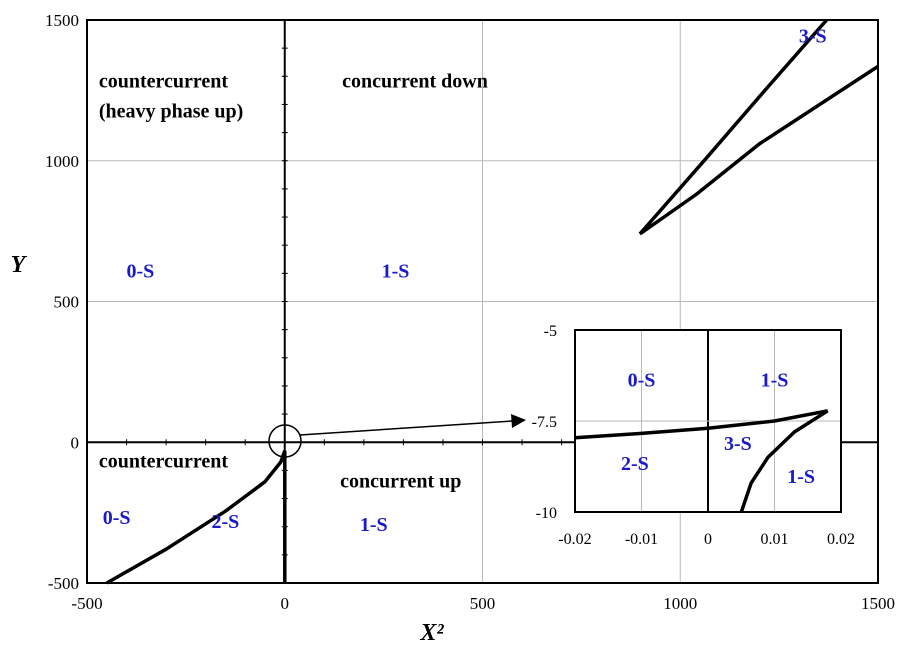 The width and height of the screenshot is (904, 655). What do you see at coordinates (813, 37) in the screenshot?
I see `main-state-label: 3-S` at bounding box center [813, 37].